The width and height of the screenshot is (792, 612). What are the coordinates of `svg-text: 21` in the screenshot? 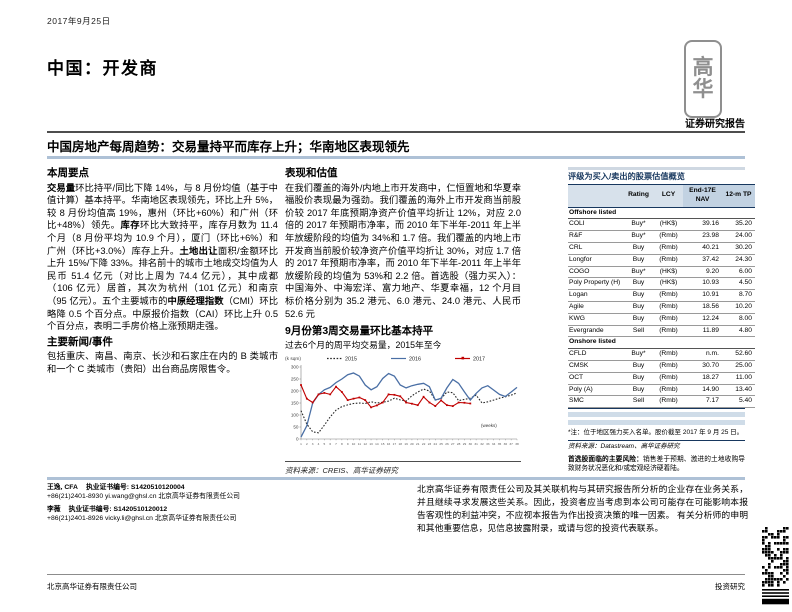 It's located at (418, 444).